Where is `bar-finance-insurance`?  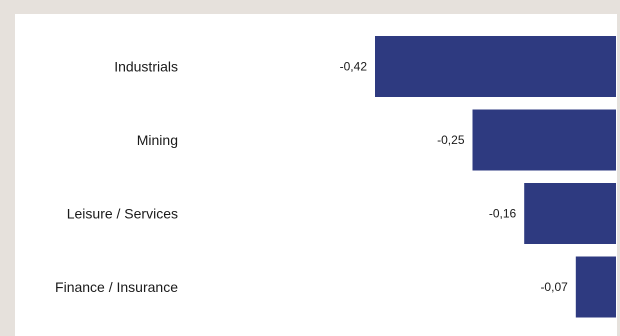
bar-finance-insurance is located at coordinates (595, 287).